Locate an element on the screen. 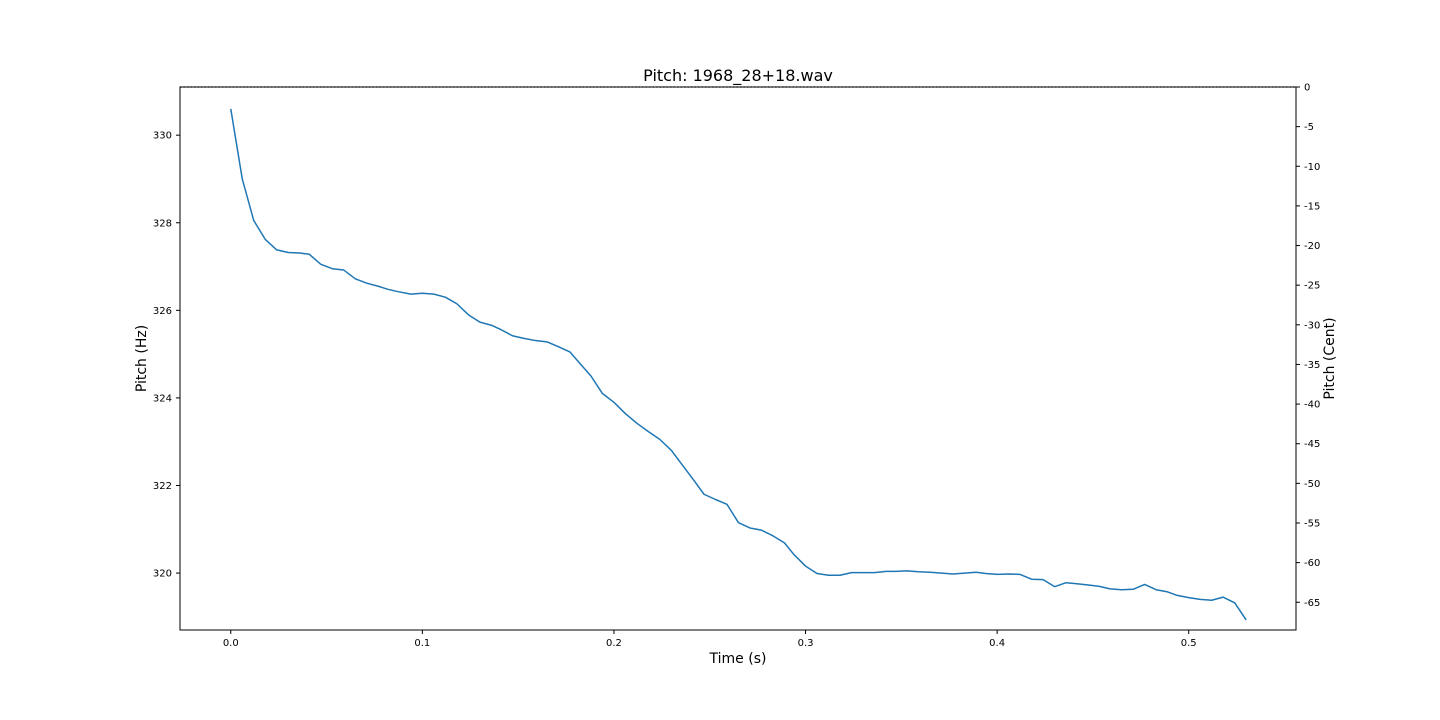 The height and width of the screenshot is (720, 1440). y-ticks: 320 322 324 326 328 330 is located at coordinates (166, 355).